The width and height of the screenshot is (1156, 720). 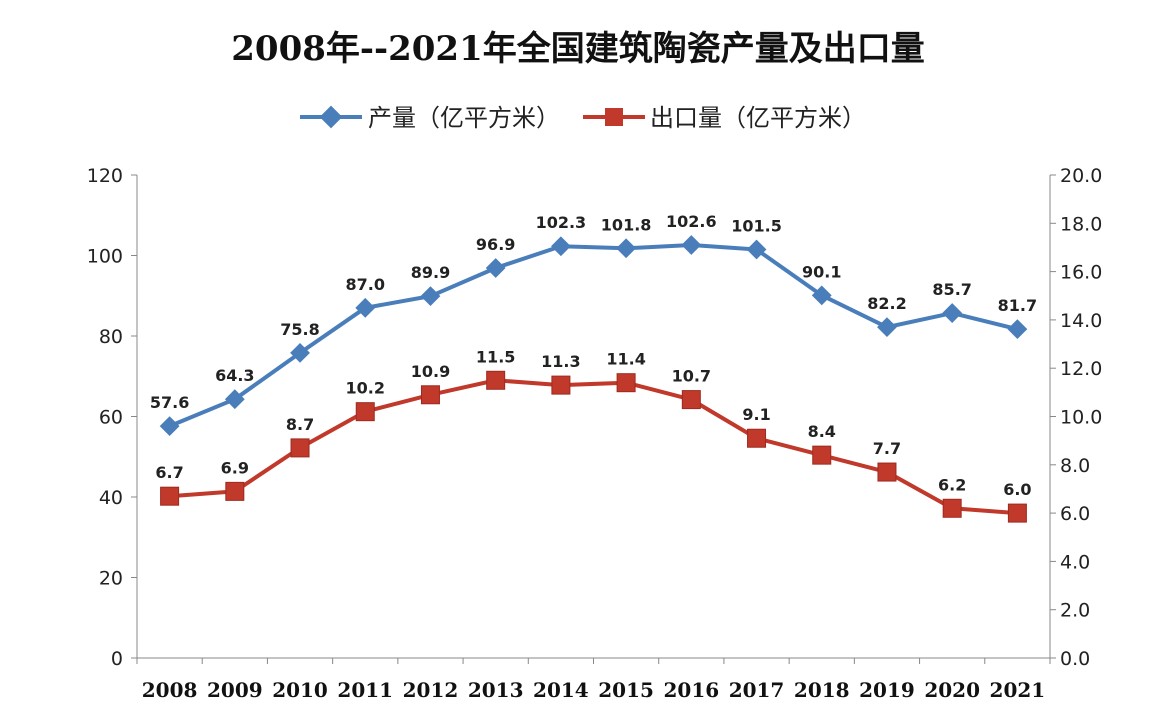 I want to click on right-tick-label: 8.0, so click(x=1075, y=466).